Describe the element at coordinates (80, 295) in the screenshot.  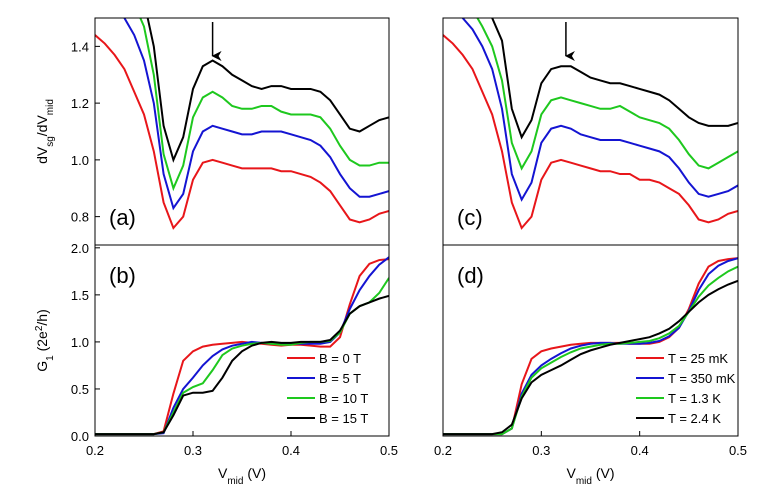
I see `y-tick-label: 1.5` at that location.